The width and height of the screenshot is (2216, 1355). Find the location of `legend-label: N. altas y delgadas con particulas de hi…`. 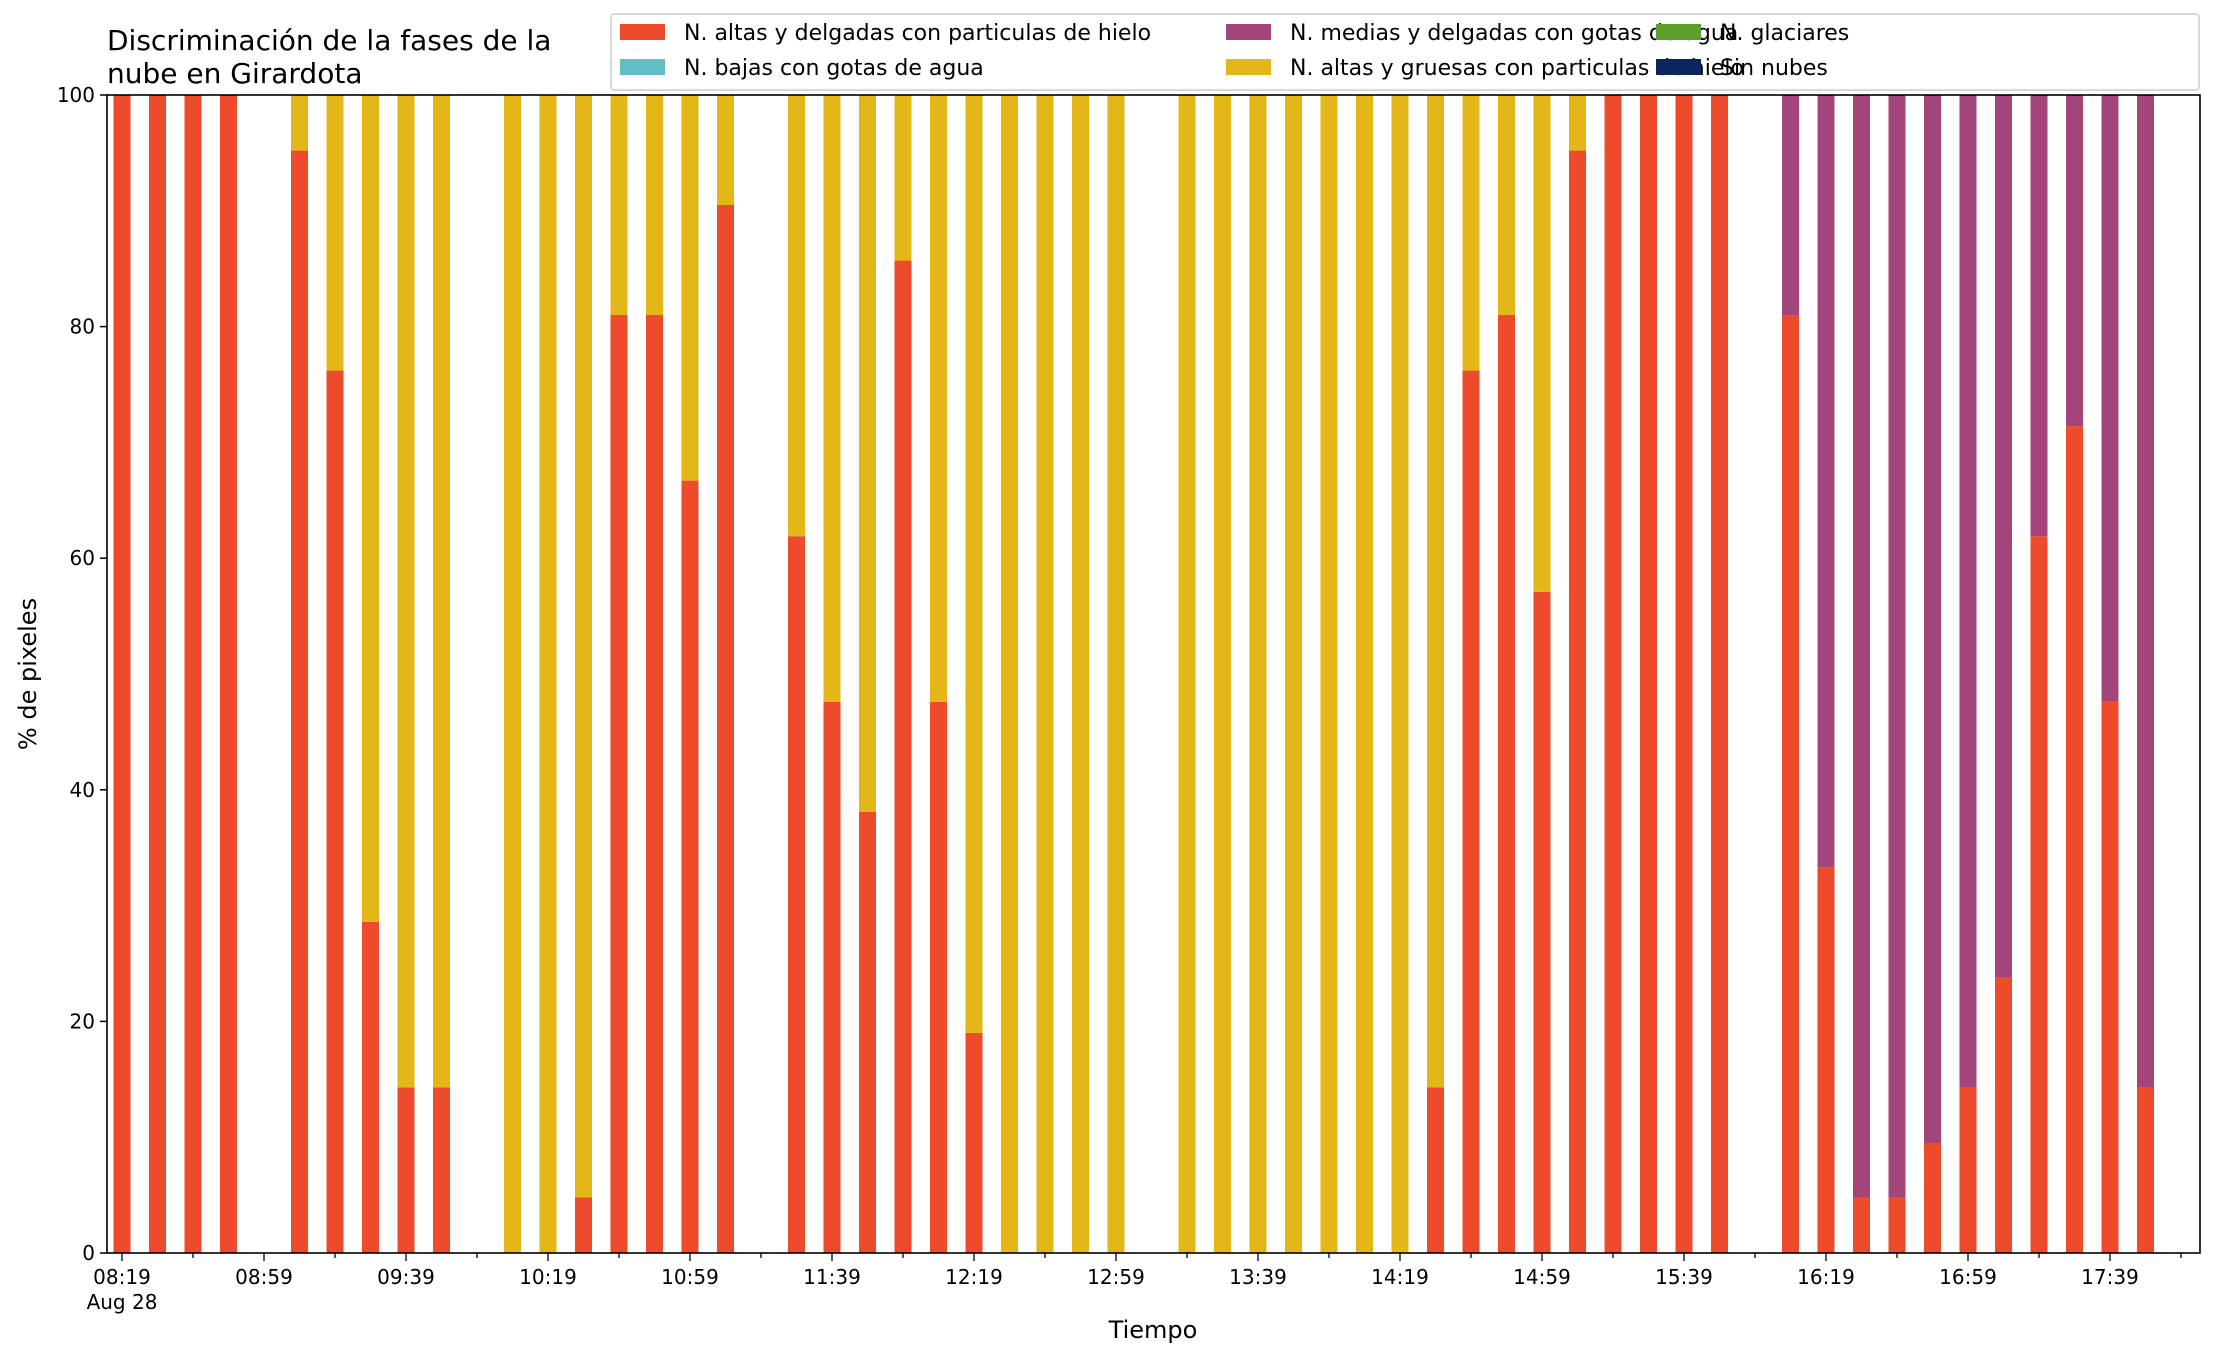

legend-label: N. altas y delgadas con particulas de hi… is located at coordinates (917, 33).